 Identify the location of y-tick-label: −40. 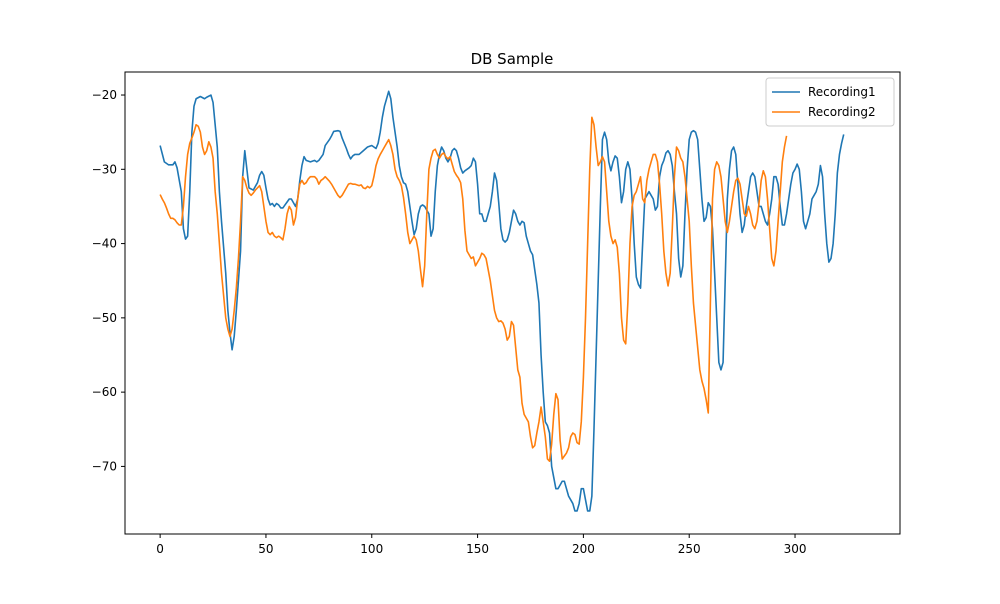
(104, 244).